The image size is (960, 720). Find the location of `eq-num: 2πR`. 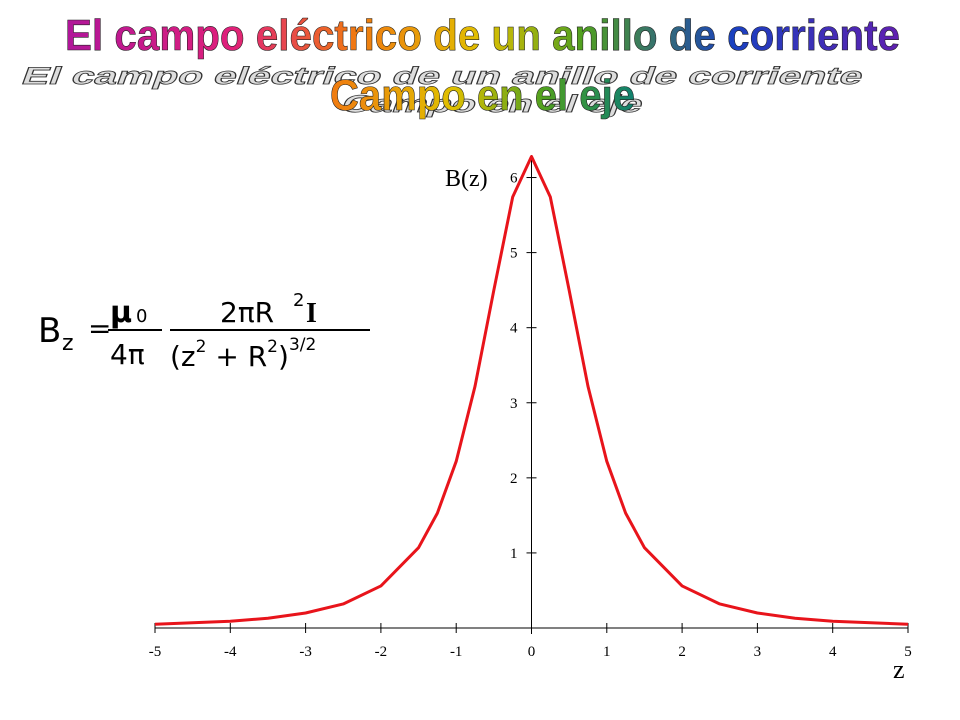

eq-num: 2πR is located at coordinates (247, 312).